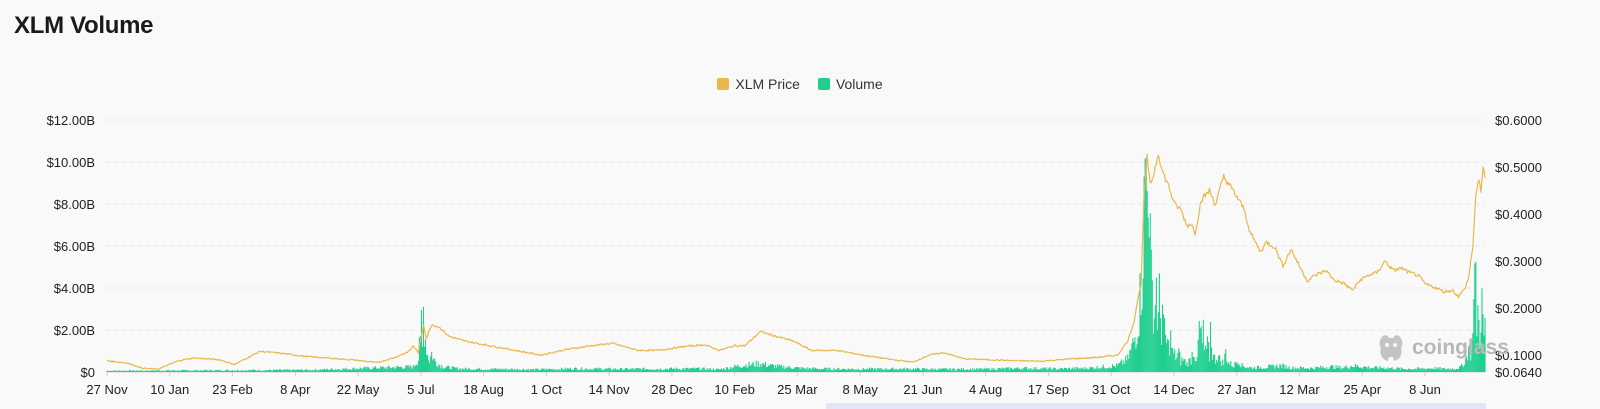 The height and width of the screenshot is (409, 1600). I want to click on legend-item-price: XLM Price, so click(758, 84).